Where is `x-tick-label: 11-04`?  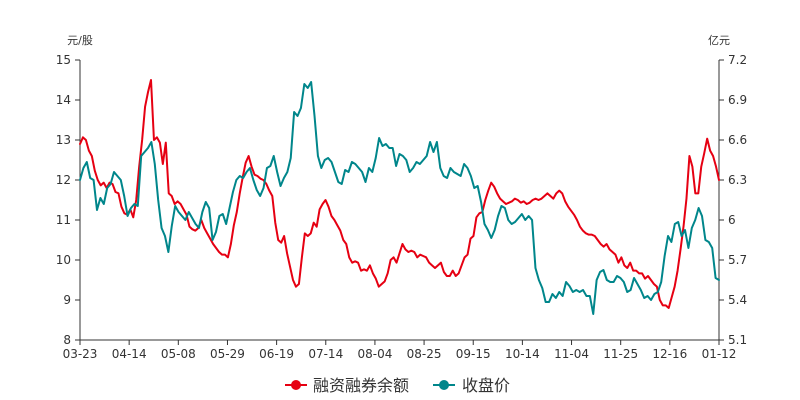
x-tick-label: 11-04 is located at coordinates (571, 354).